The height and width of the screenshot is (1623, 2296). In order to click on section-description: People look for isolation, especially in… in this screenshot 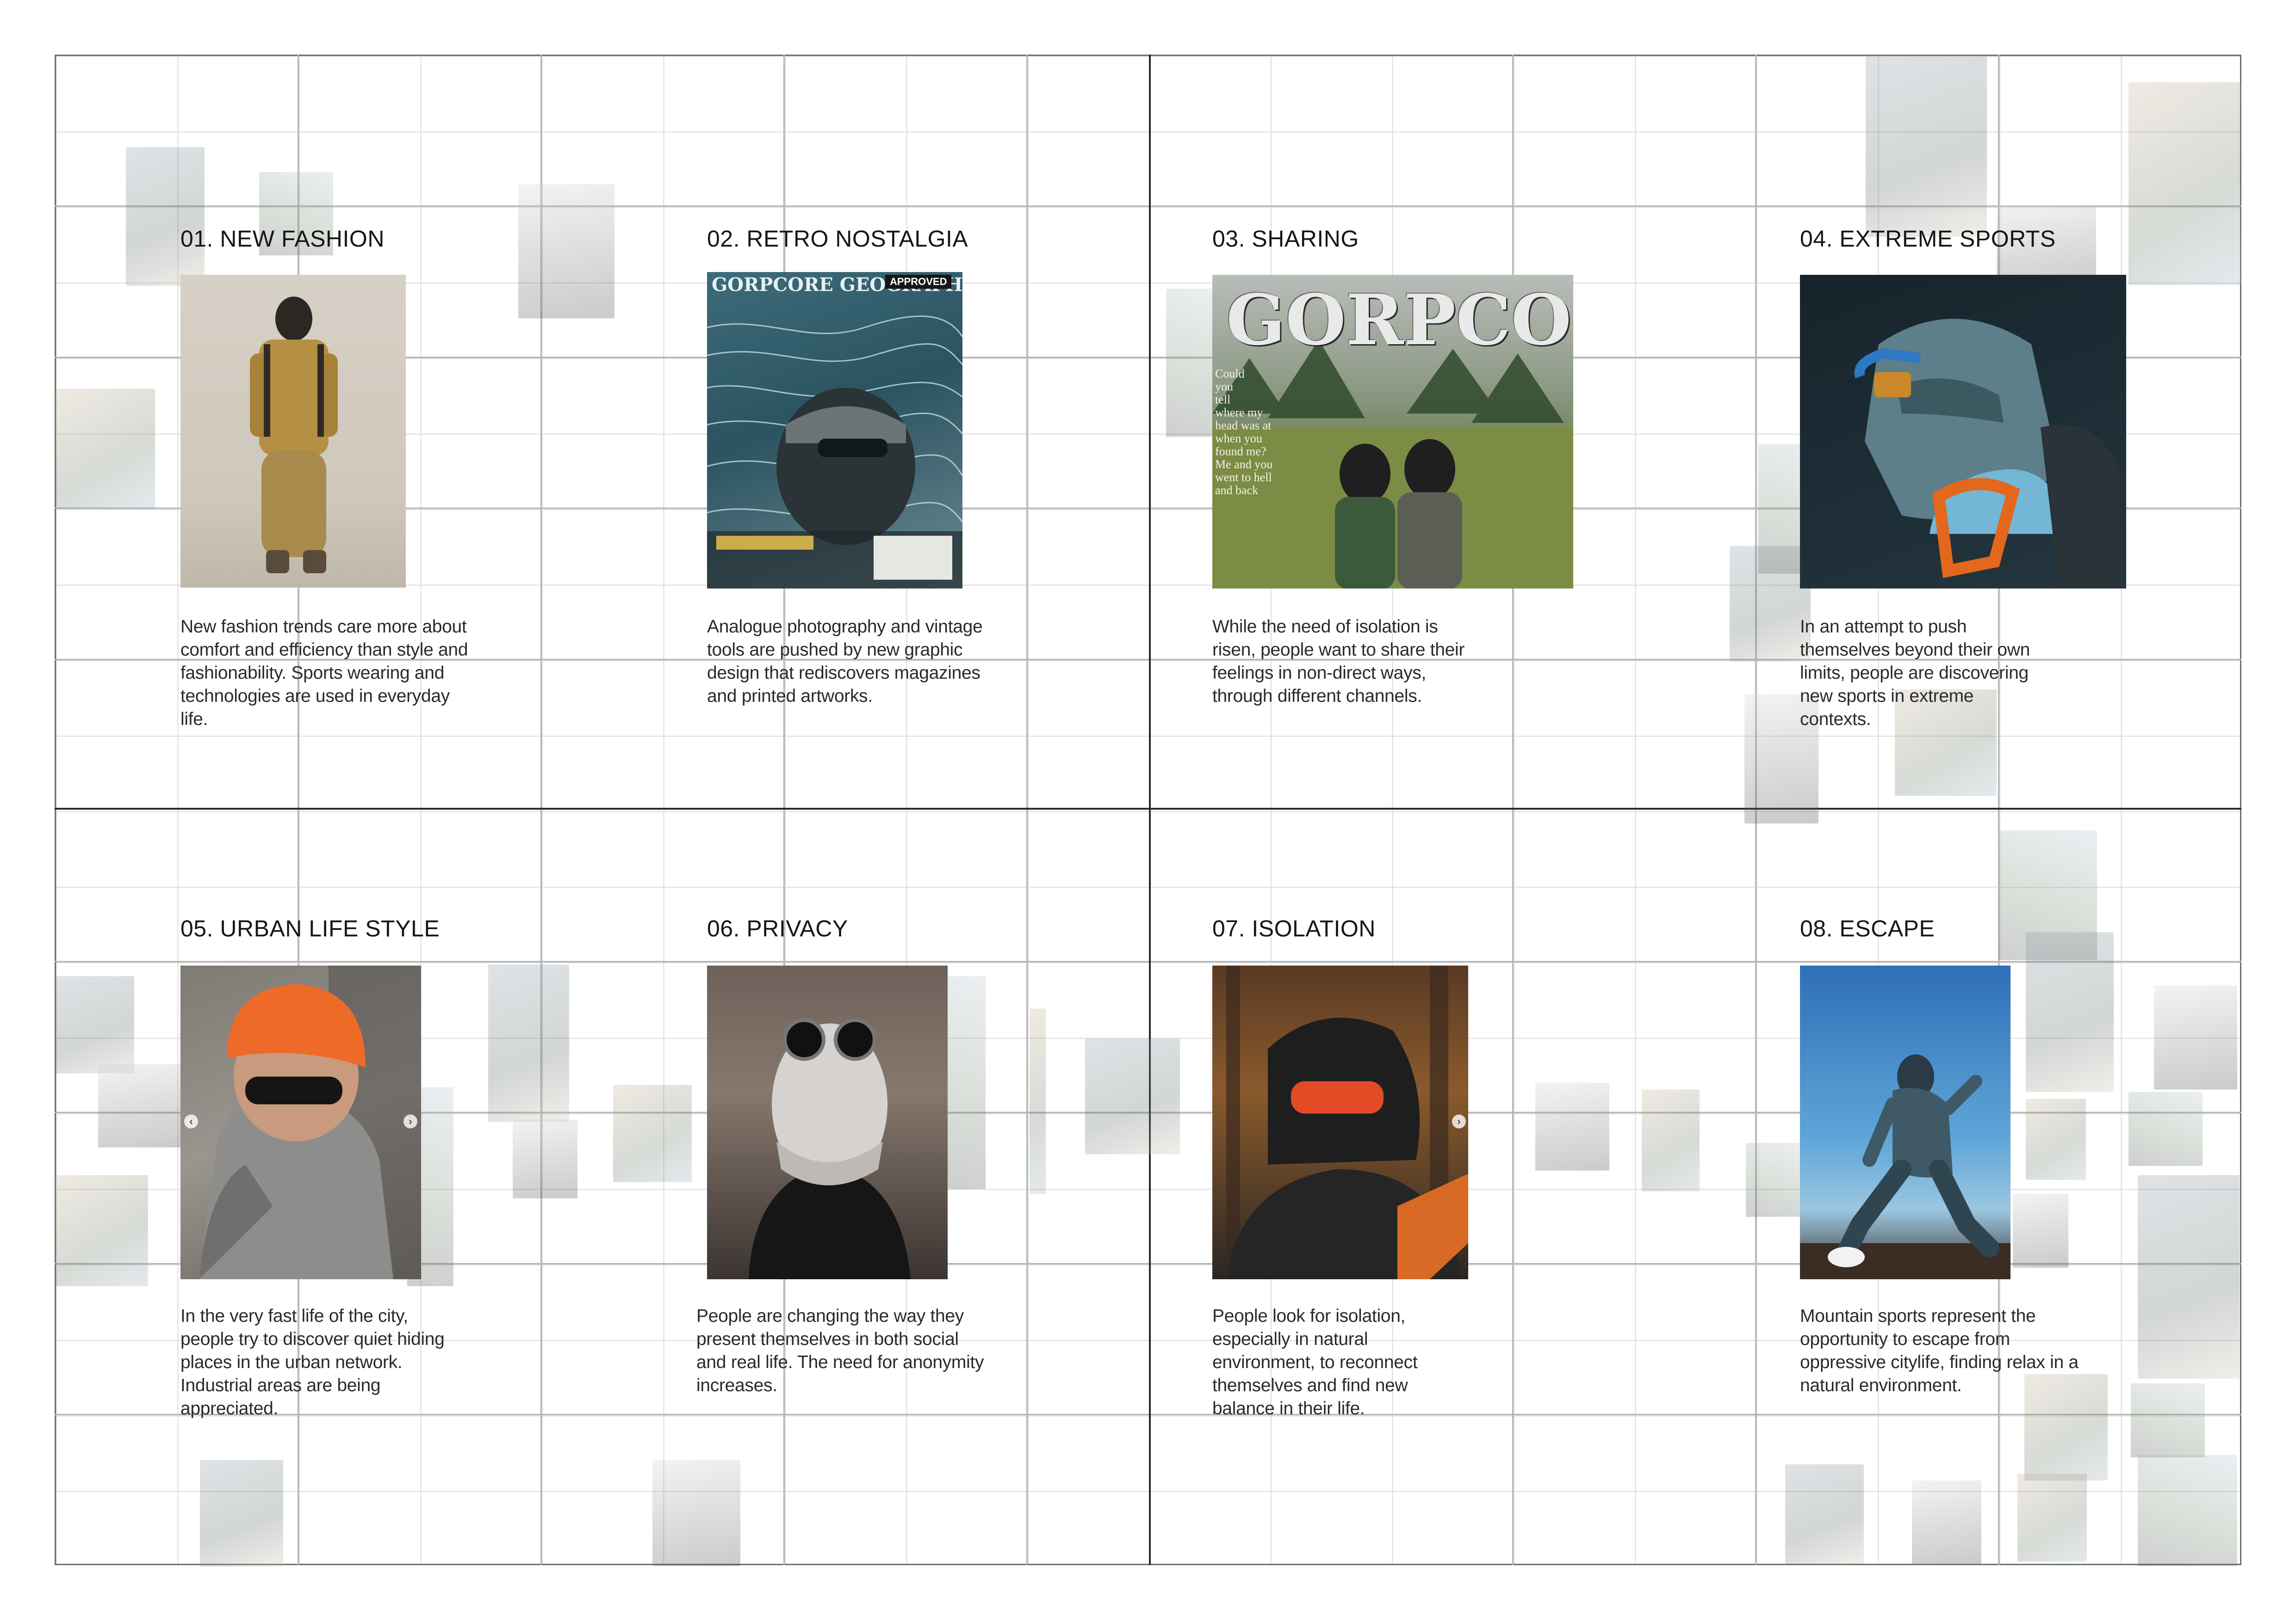, I will do `click(1315, 1362)`.